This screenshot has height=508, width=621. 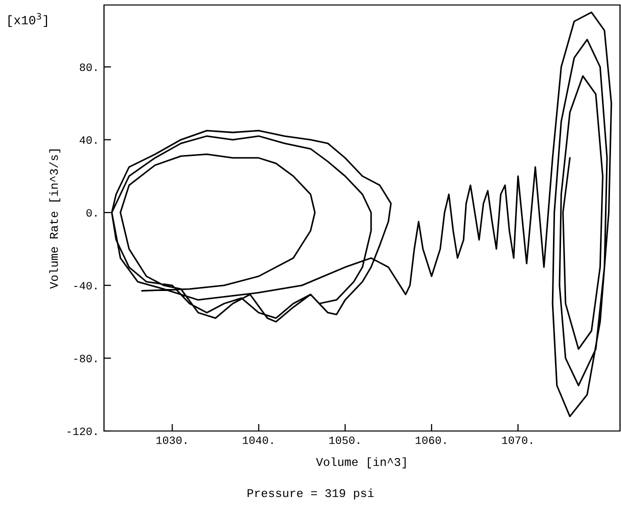 I want to click on text: [x10$^{3}$], so click(x=28, y=20).